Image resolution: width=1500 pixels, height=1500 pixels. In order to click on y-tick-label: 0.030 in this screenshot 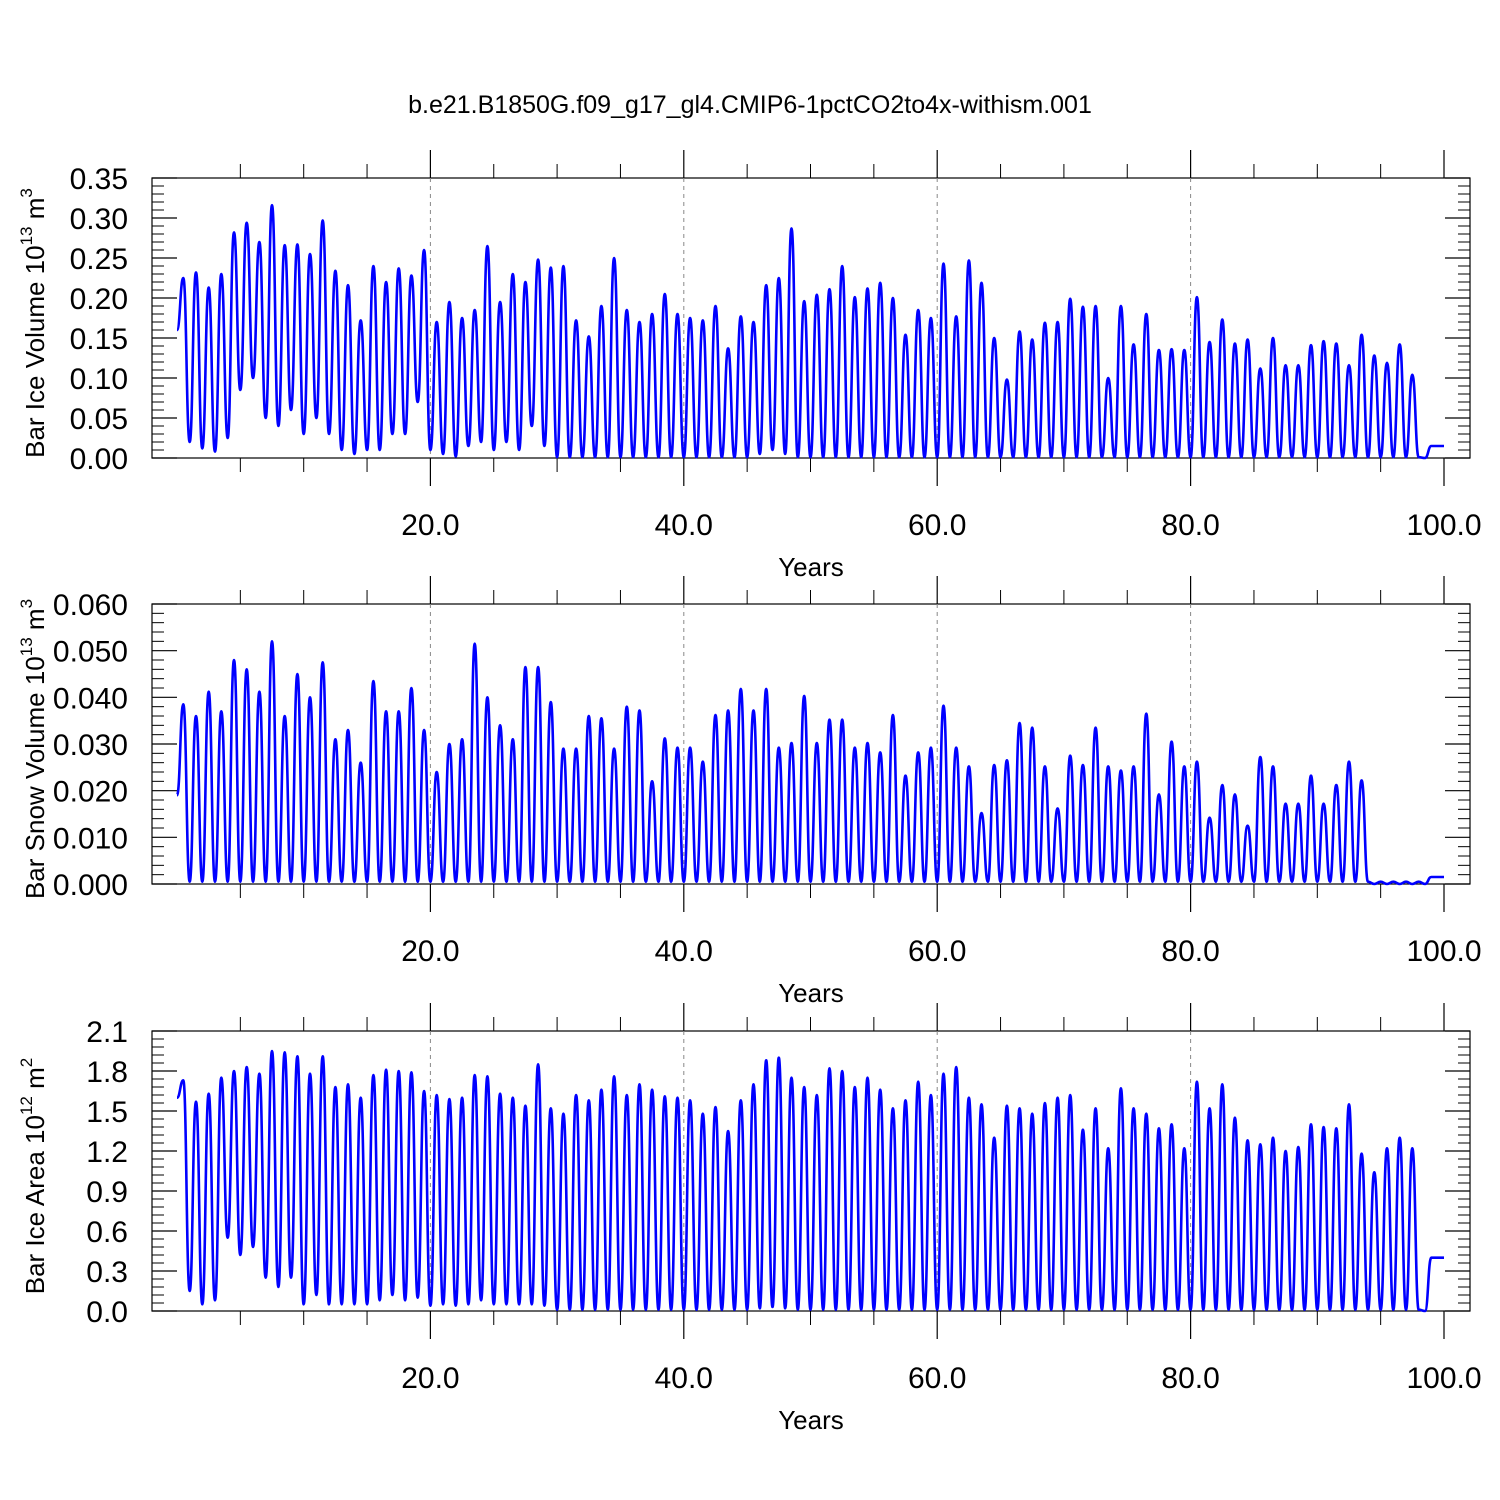, I will do `click(90, 745)`.